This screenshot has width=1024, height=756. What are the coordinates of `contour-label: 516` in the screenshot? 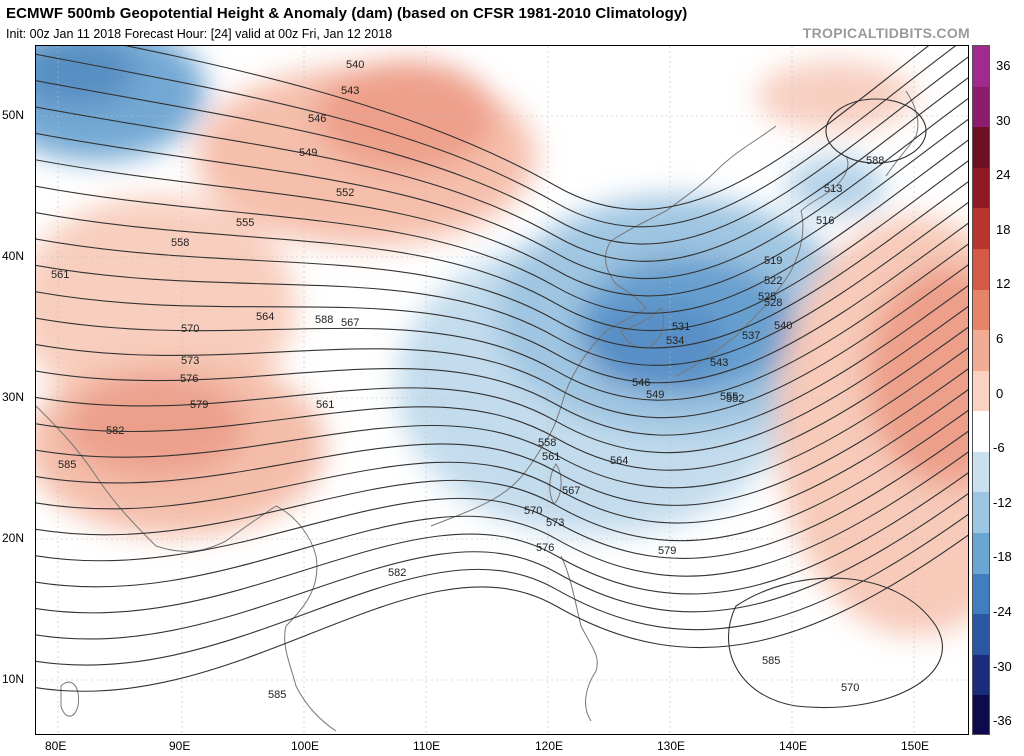 It's located at (825, 221).